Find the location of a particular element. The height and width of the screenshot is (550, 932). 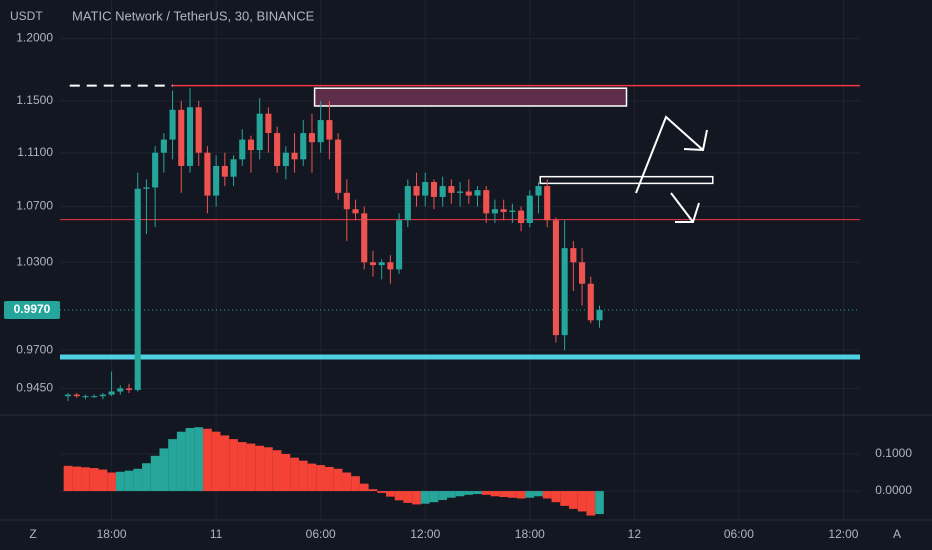

indicator-tick-label: 0.0000 is located at coordinates (893, 490).